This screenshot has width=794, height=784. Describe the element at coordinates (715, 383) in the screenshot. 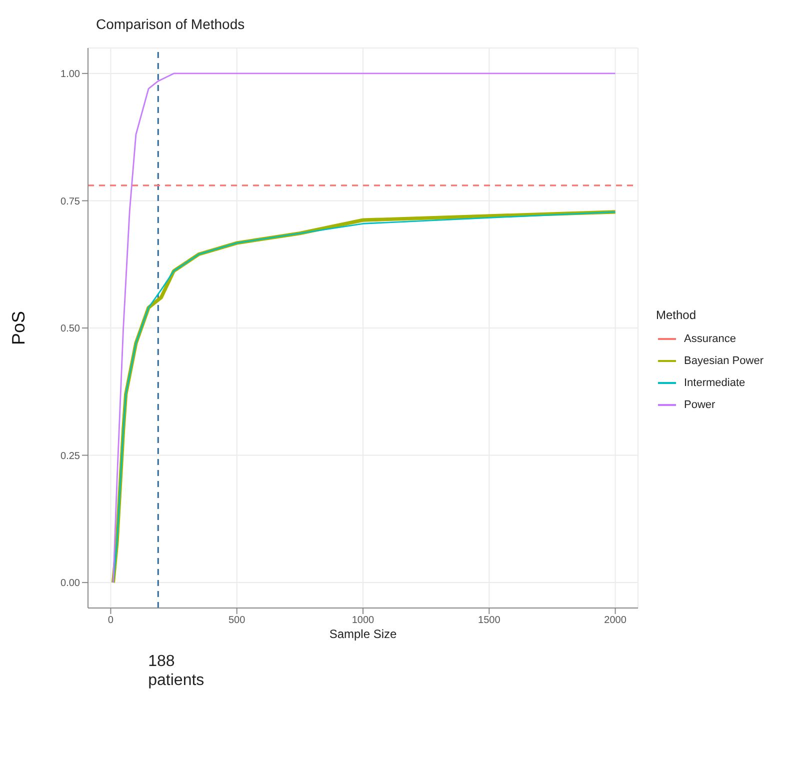

I see `legend-label: Intermediate` at that location.